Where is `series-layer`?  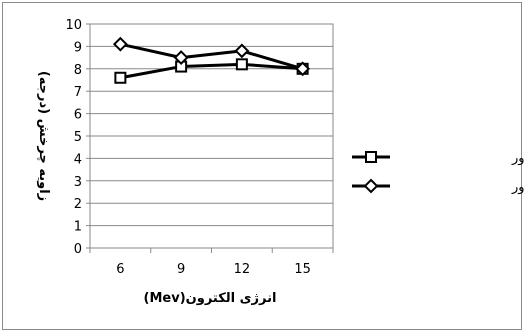
series-layer is located at coordinates (212, 61).